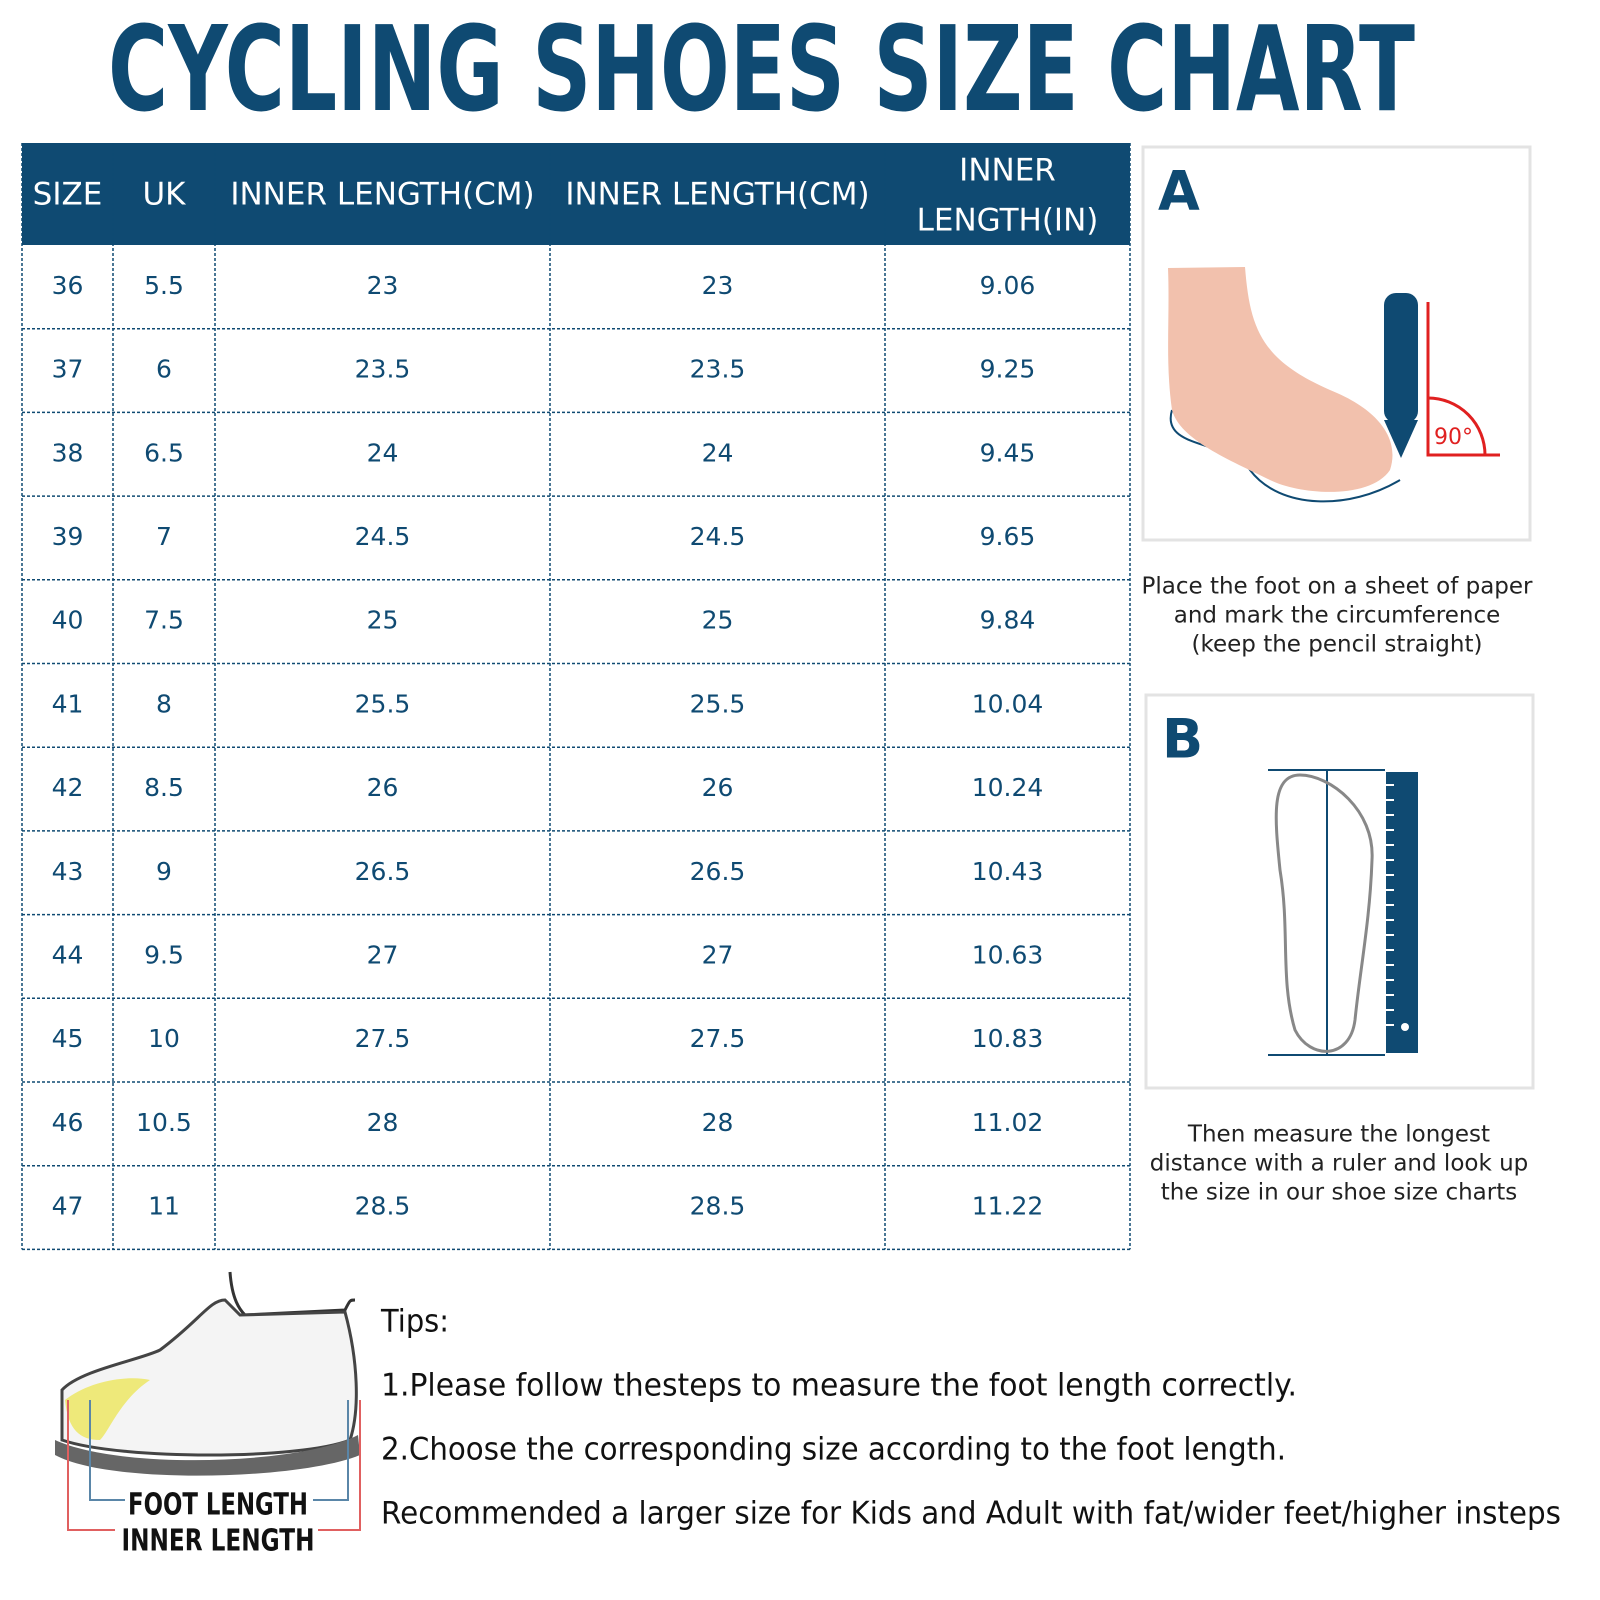 The height and width of the screenshot is (1600, 1600). What do you see at coordinates (164, 536) in the screenshot?
I see `table-cell: 7` at bounding box center [164, 536].